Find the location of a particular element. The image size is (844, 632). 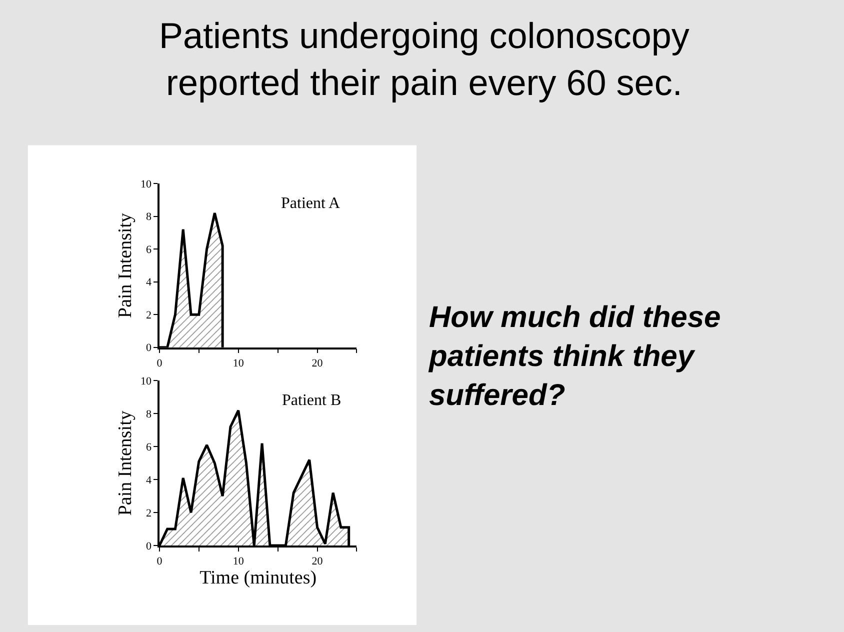

text: Patient B is located at coordinates (312, 400).